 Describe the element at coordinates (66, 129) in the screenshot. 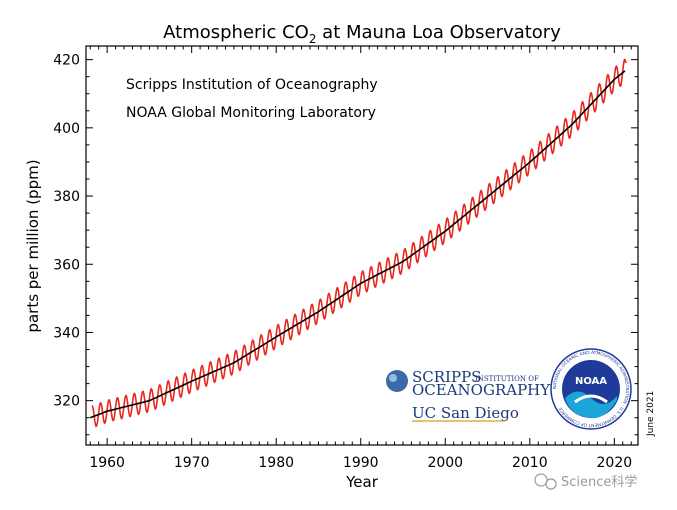

I see `y-tick-label: 400` at that location.